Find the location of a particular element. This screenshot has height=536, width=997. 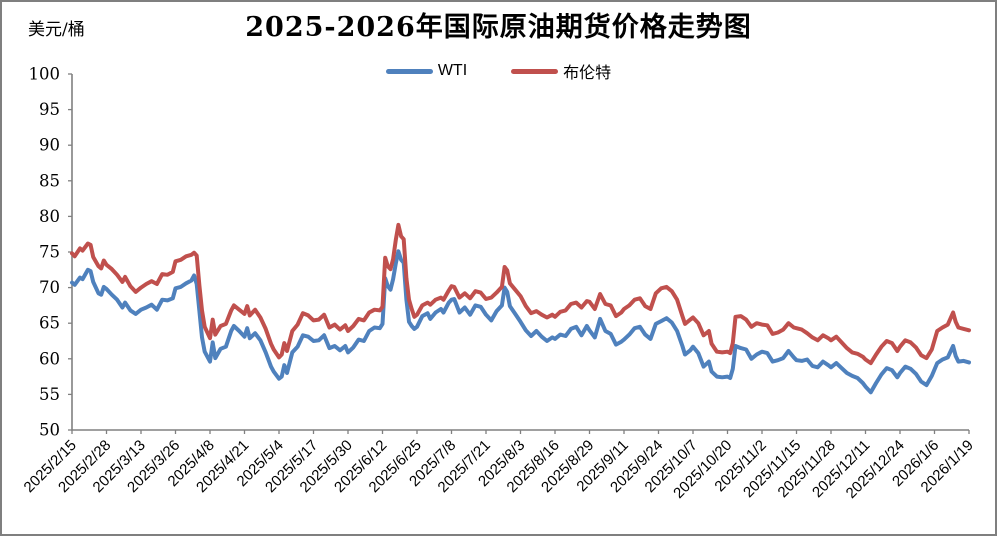

y-axis-tick-label: 80 is located at coordinates (49, 216).